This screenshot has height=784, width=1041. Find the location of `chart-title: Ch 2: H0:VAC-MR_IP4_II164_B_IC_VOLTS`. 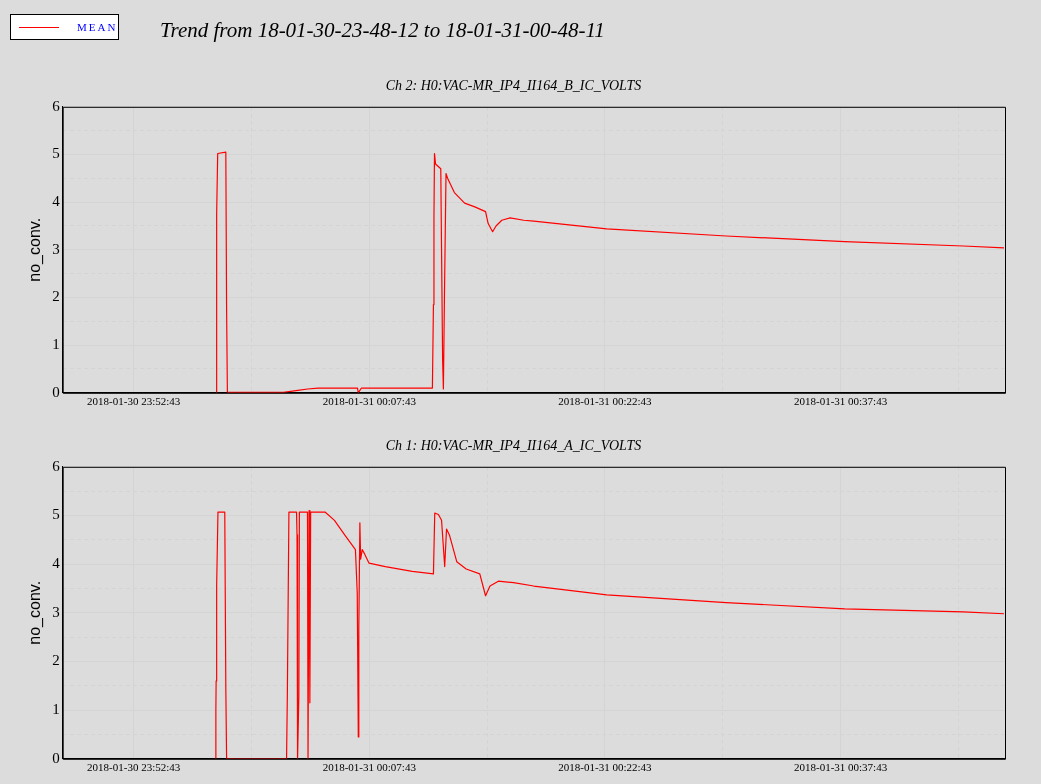

chart-title: Ch 2: H0:VAC-MR_IP4_II164_B_IC_VOLTS is located at coordinates (513, 86).